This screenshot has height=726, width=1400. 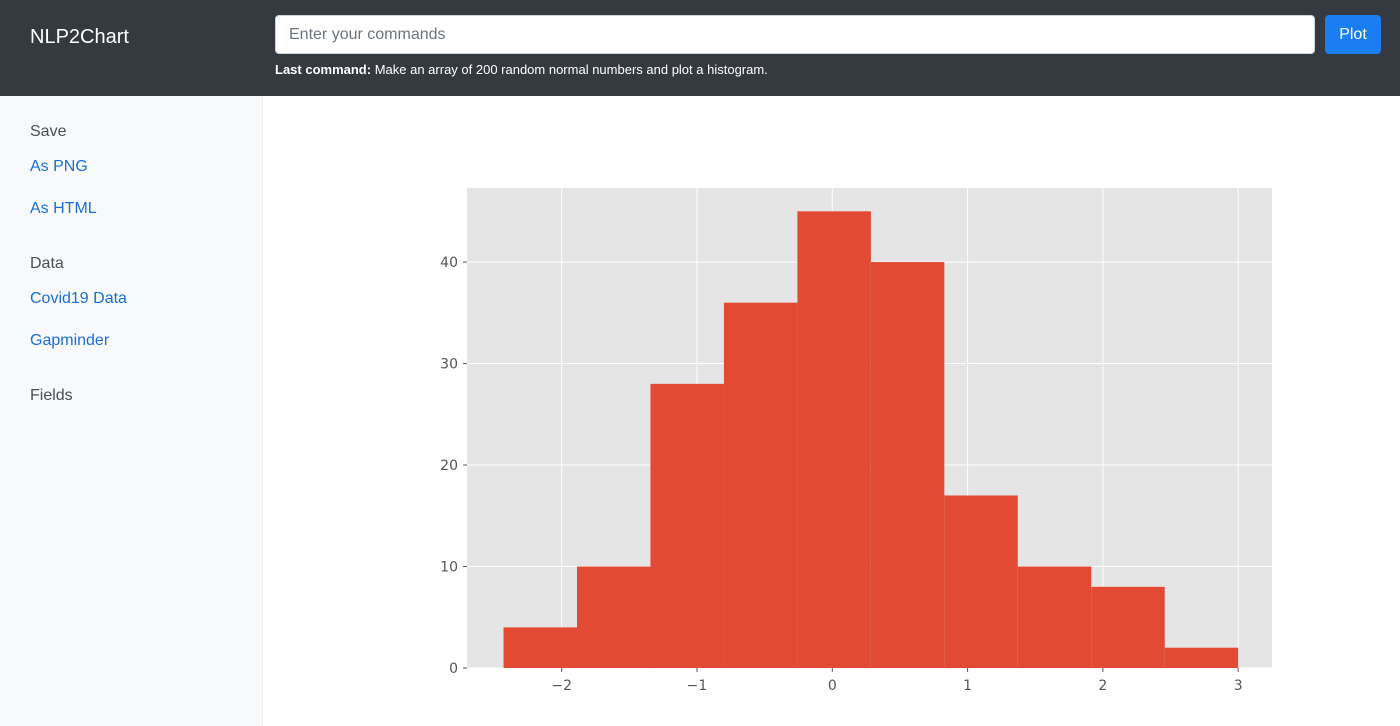 I want to click on y-tick-label: 40, so click(x=449, y=263).